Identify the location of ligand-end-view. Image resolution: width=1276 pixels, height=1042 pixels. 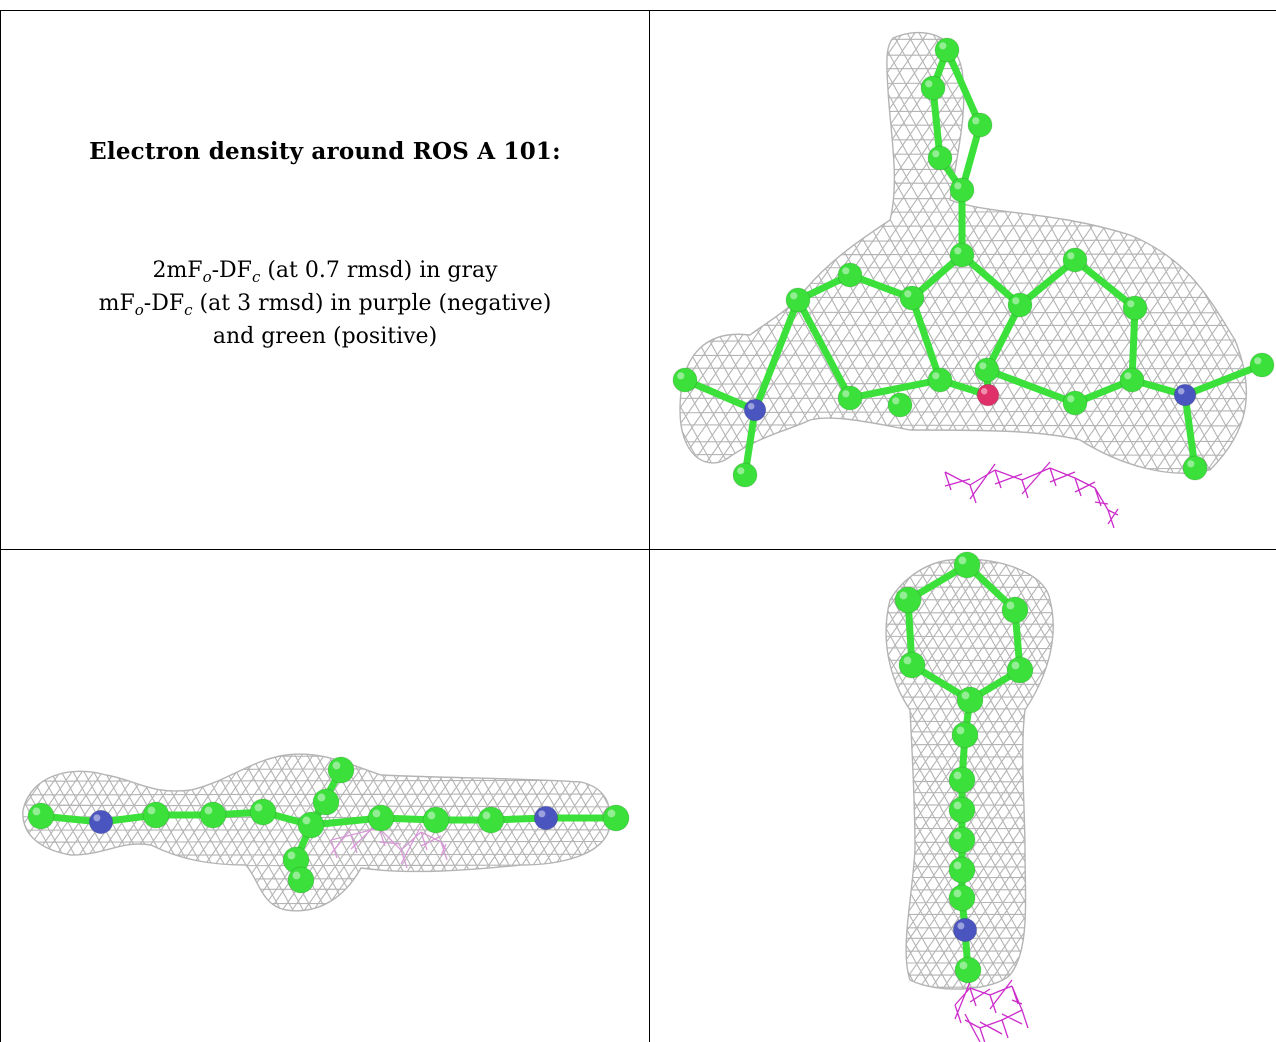
(969, 796).